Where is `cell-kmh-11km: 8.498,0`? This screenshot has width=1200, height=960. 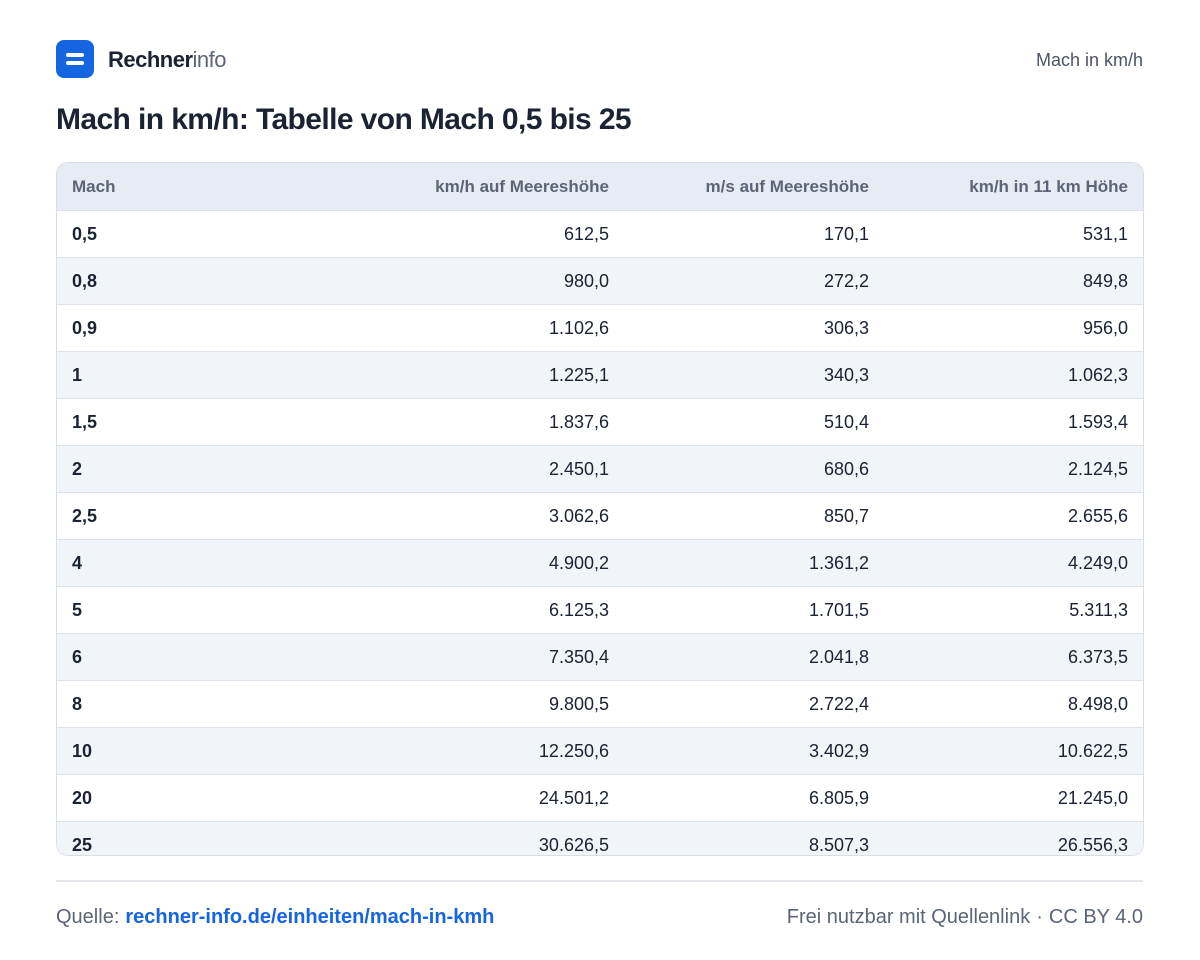
cell-kmh-11km: 8.498,0 is located at coordinates (1013, 704).